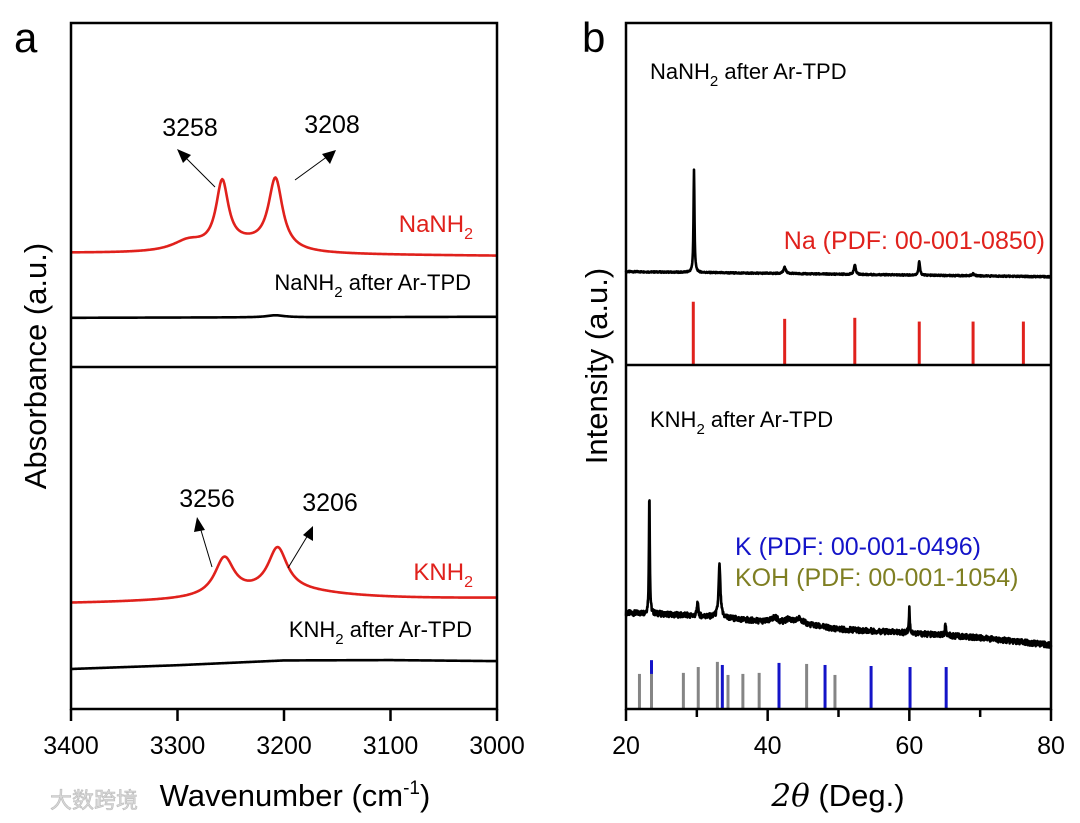 This screenshot has width=1080, height=823. Describe the element at coordinates (178, 746) in the screenshot. I see `x-tick-label: 3300` at that location.